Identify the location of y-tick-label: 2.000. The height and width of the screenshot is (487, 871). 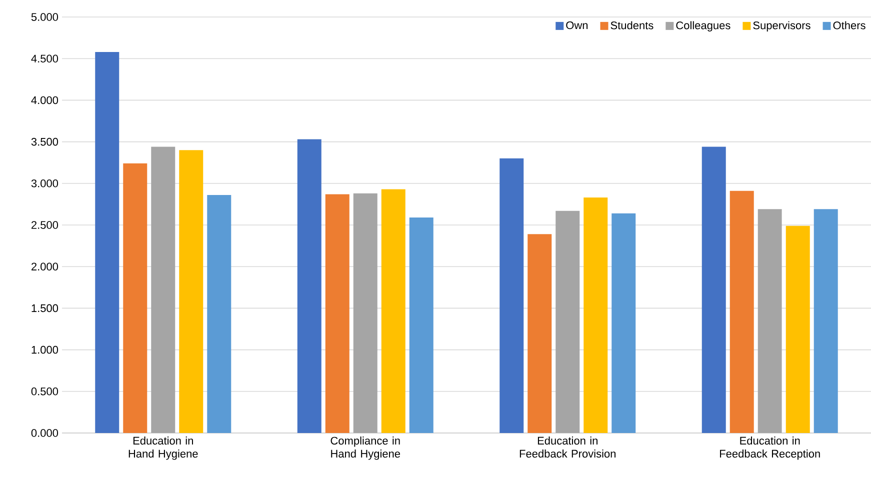
(45, 266).